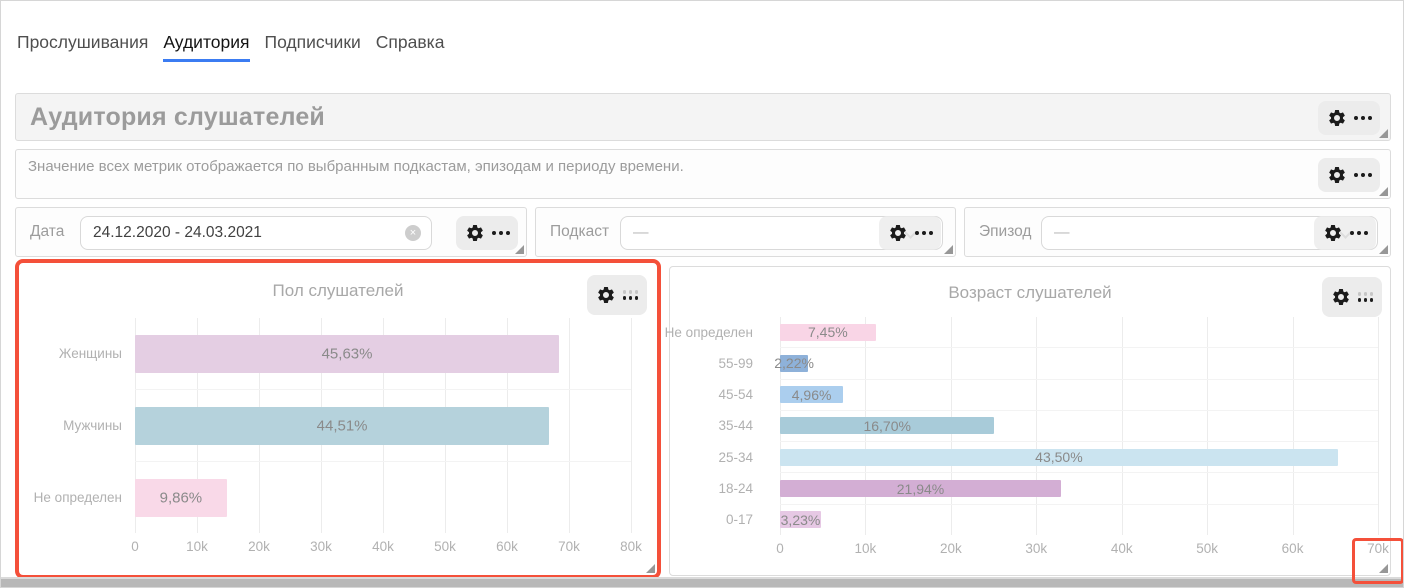  Describe the element at coordinates (1079, 394) in the screenshot. I see `bar-row: 4,96%` at that location.